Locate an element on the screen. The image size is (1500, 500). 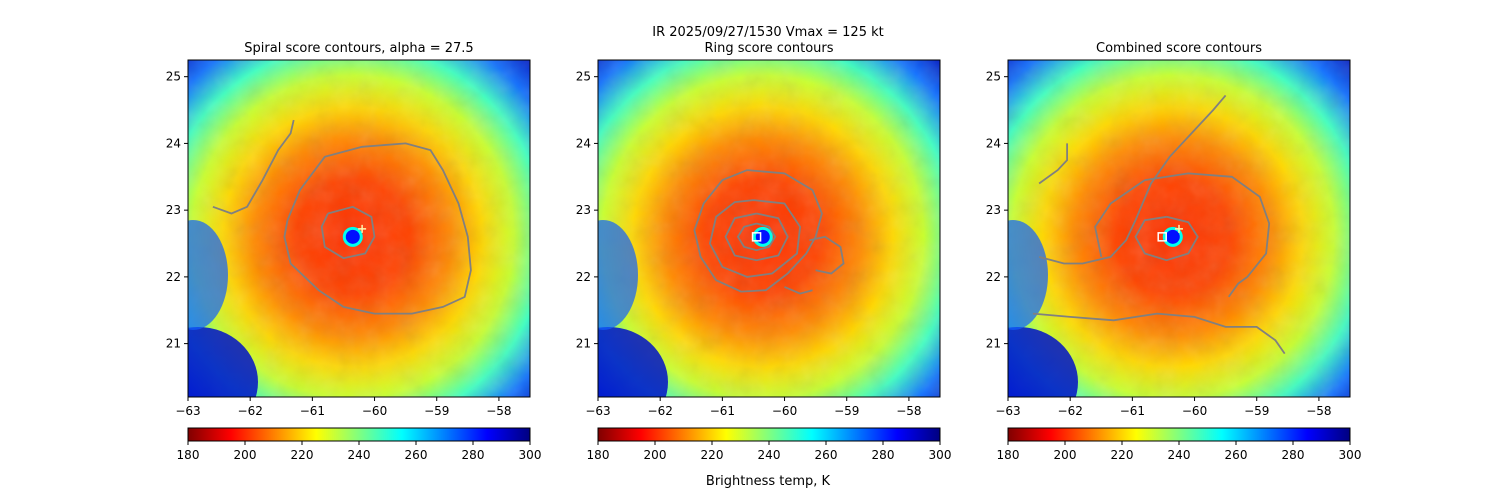
panel-title: Combined score contours is located at coordinates (1179, 48).